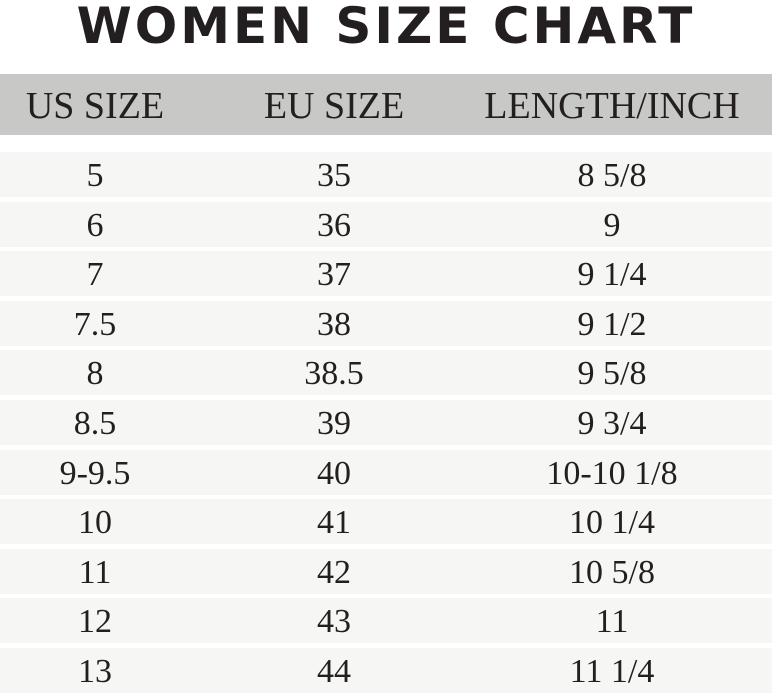  Describe the element at coordinates (334, 106) in the screenshot. I see `header-eu-size: EU SIZE` at that location.